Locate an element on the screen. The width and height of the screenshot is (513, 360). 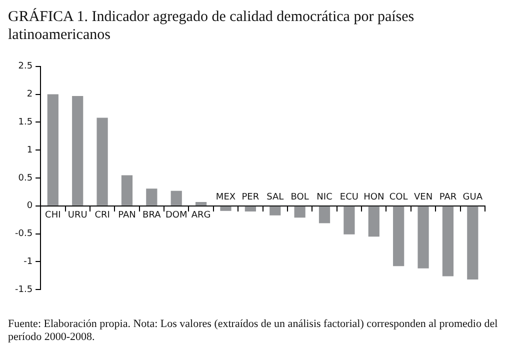
x-tick-label: PAN is located at coordinates (127, 215).